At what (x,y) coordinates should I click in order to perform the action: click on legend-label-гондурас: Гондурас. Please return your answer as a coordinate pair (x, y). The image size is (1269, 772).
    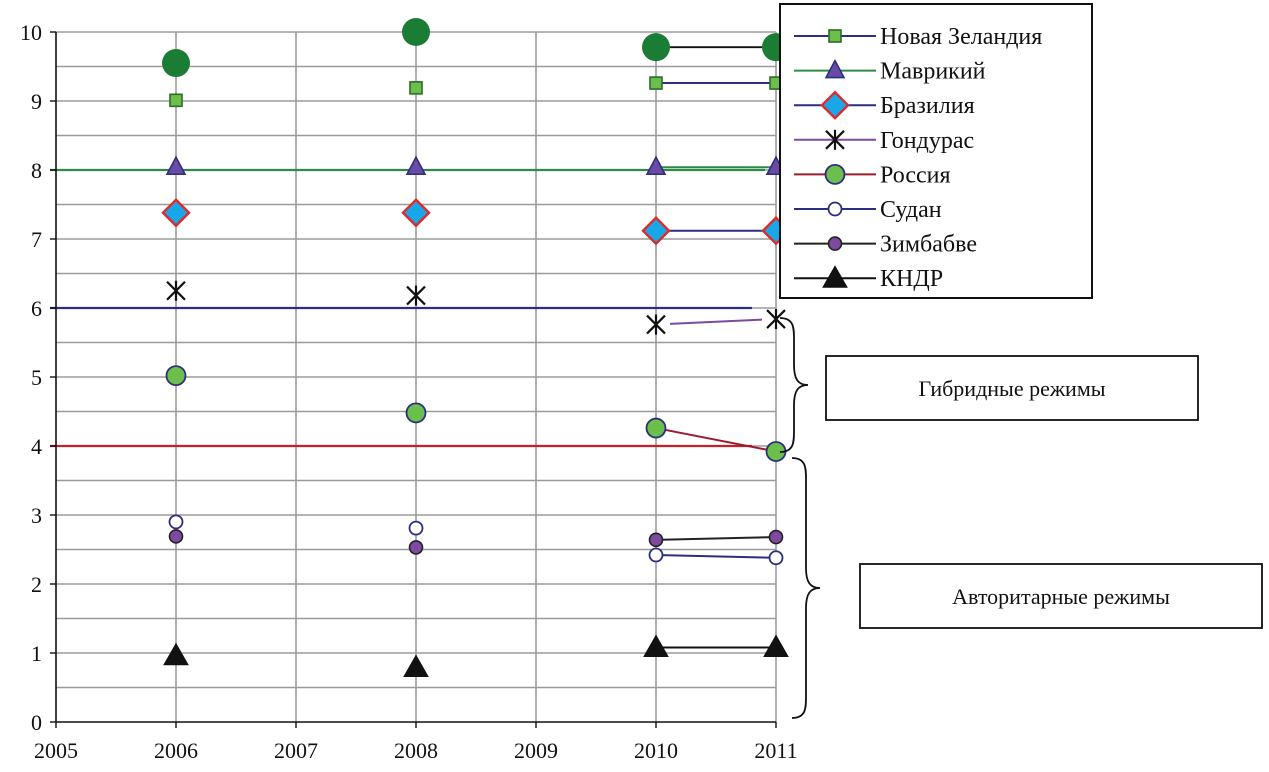
    Looking at the image, I should click on (927, 141).